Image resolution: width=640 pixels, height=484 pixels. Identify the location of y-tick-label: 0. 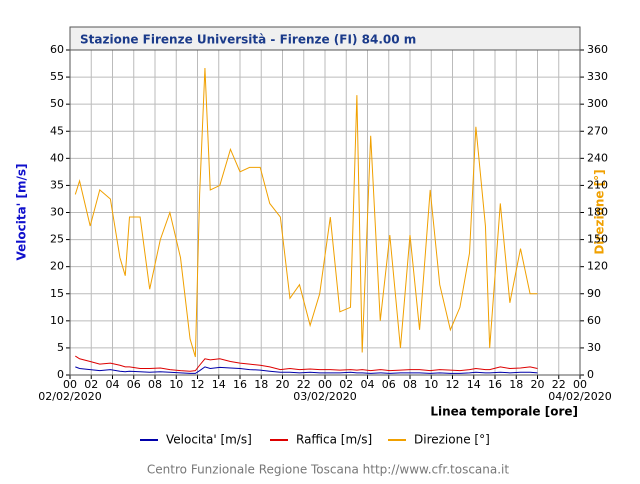
(60, 374).